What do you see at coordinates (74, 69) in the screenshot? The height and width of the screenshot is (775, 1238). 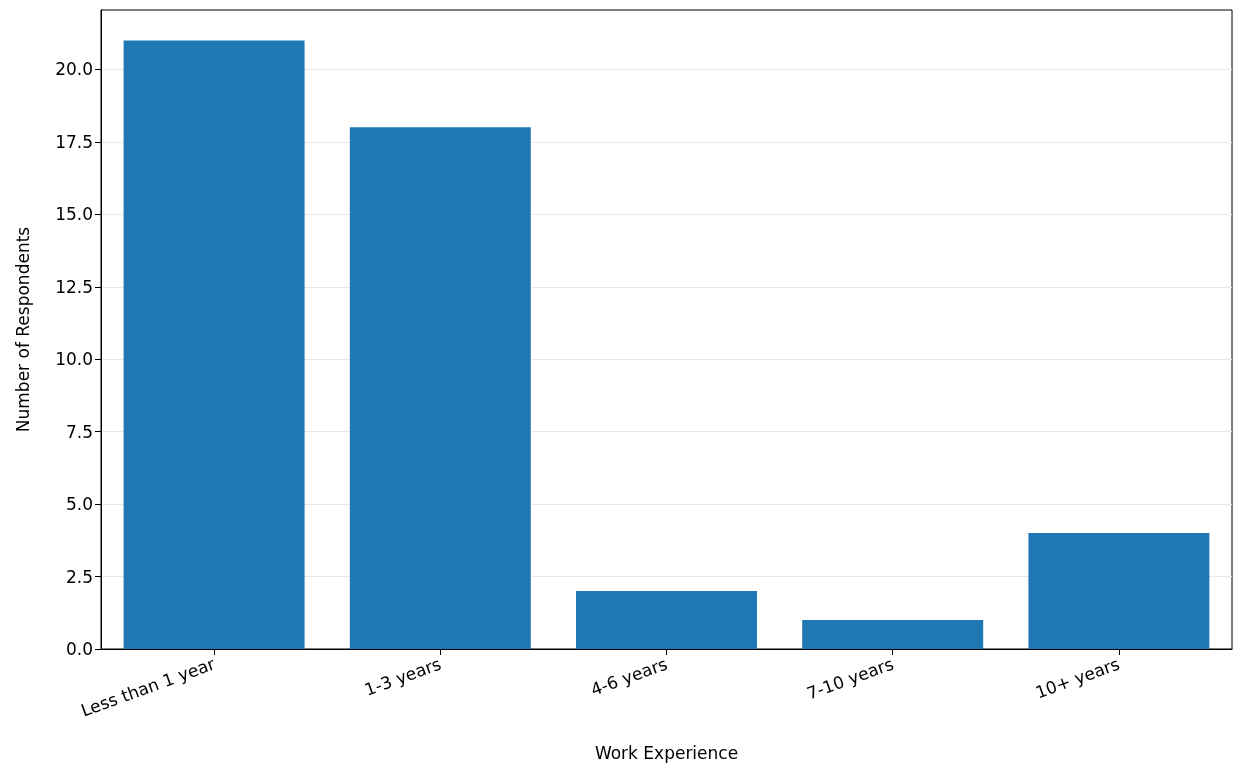 I see `y-tick-label: 20.0` at bounding box center [74, 69].